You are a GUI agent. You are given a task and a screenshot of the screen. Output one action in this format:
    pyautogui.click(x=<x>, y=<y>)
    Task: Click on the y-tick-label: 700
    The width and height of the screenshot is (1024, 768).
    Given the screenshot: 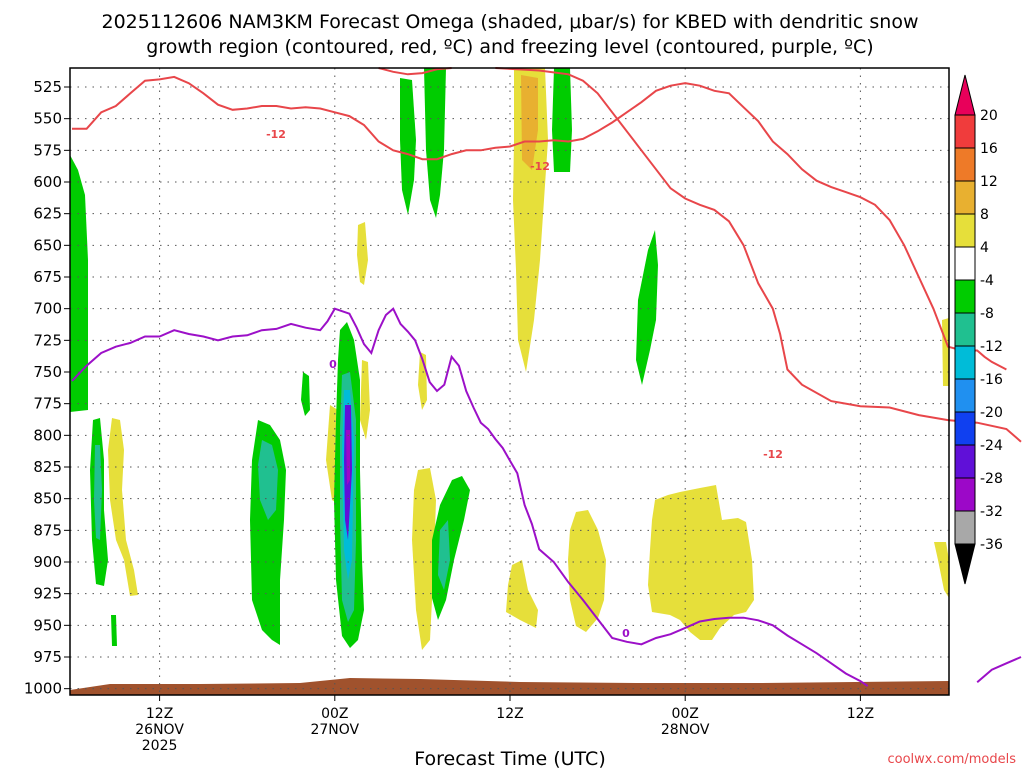 What is the action you would take?
    pyautogui.click(x=47, y=309)
    